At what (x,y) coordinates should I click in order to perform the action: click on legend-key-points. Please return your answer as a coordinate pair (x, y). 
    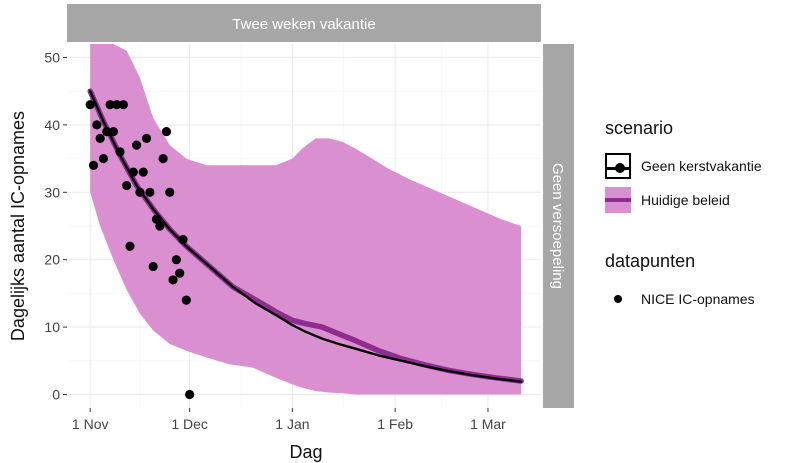
    Looking at the image, I should click on (618, 299).